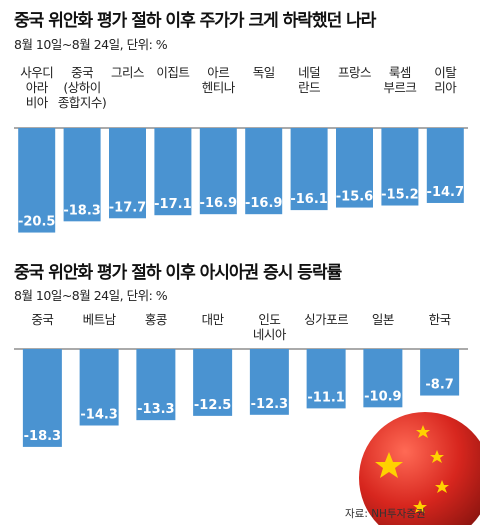  What do you see at coordinates (308, 199) in the screenshot?
I see `chart1-value-label: -16.1` at bounding box center [308, 199].